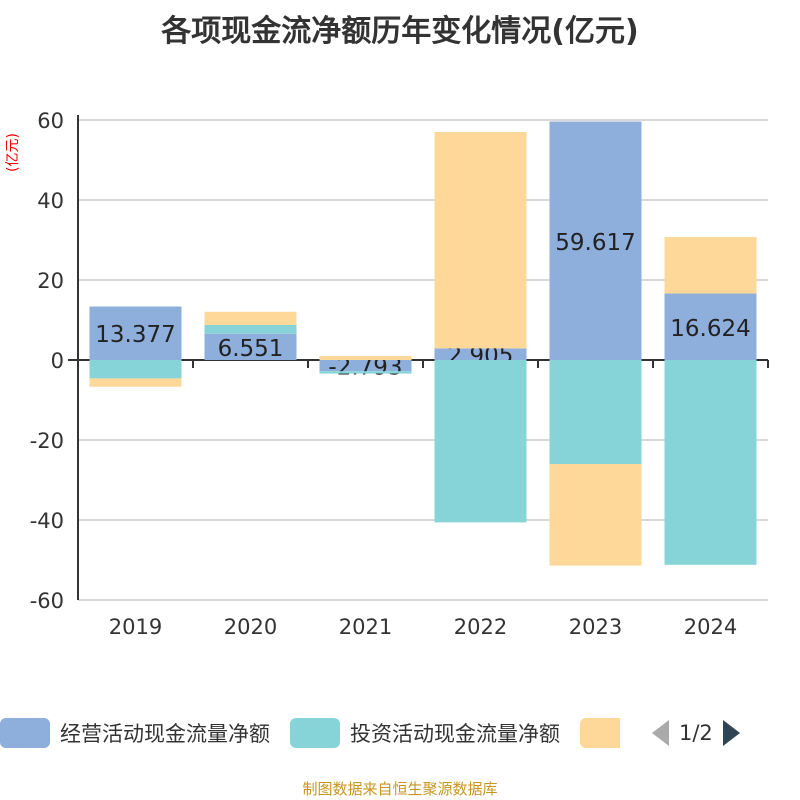  What do you see at coordinates (480, 627) in the screenshot?
I see `x-tick-label: 2022` at bounding box center [480, 627].